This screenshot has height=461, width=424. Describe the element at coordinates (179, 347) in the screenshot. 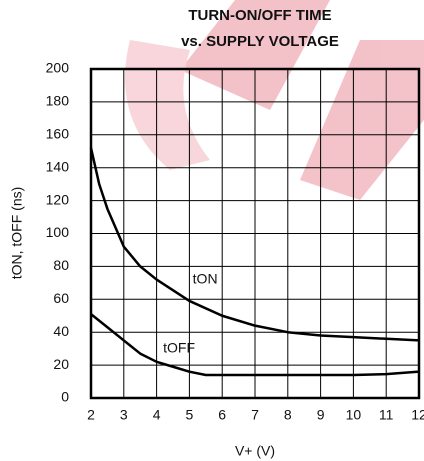

I see `series-label: tOFF` at that location.